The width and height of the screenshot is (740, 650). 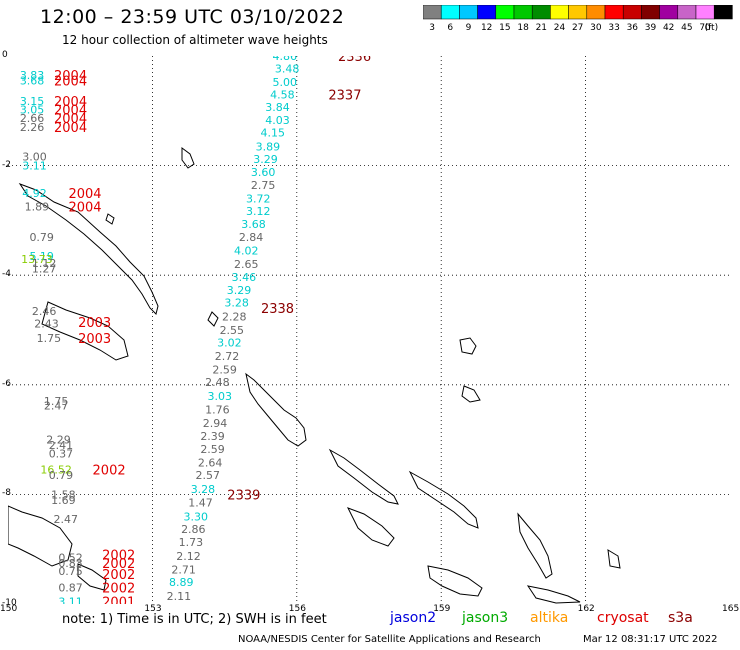 What do you see at coordinates (188, 158) in the screenshot?
I see `coastline-ireland-small` at bounding box center [188, 158].